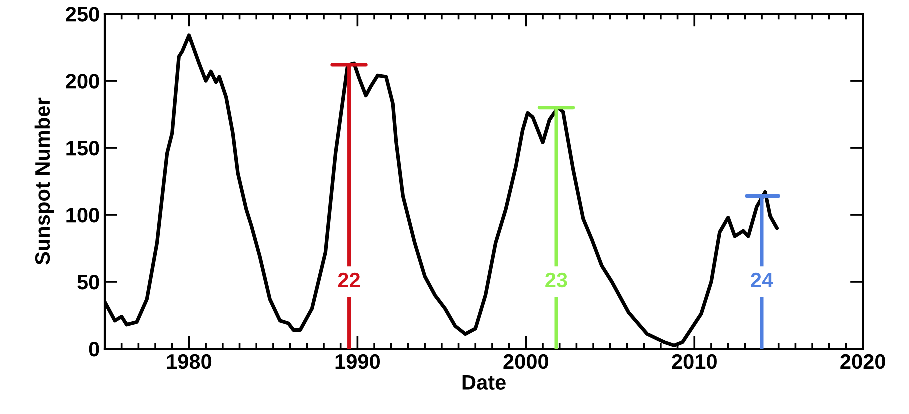 Image resolution: width=909 pixels, height=414 pixels. Describe the element at coordinates (557, 280) in the screenshot. I see `annotation: 23` at that location.